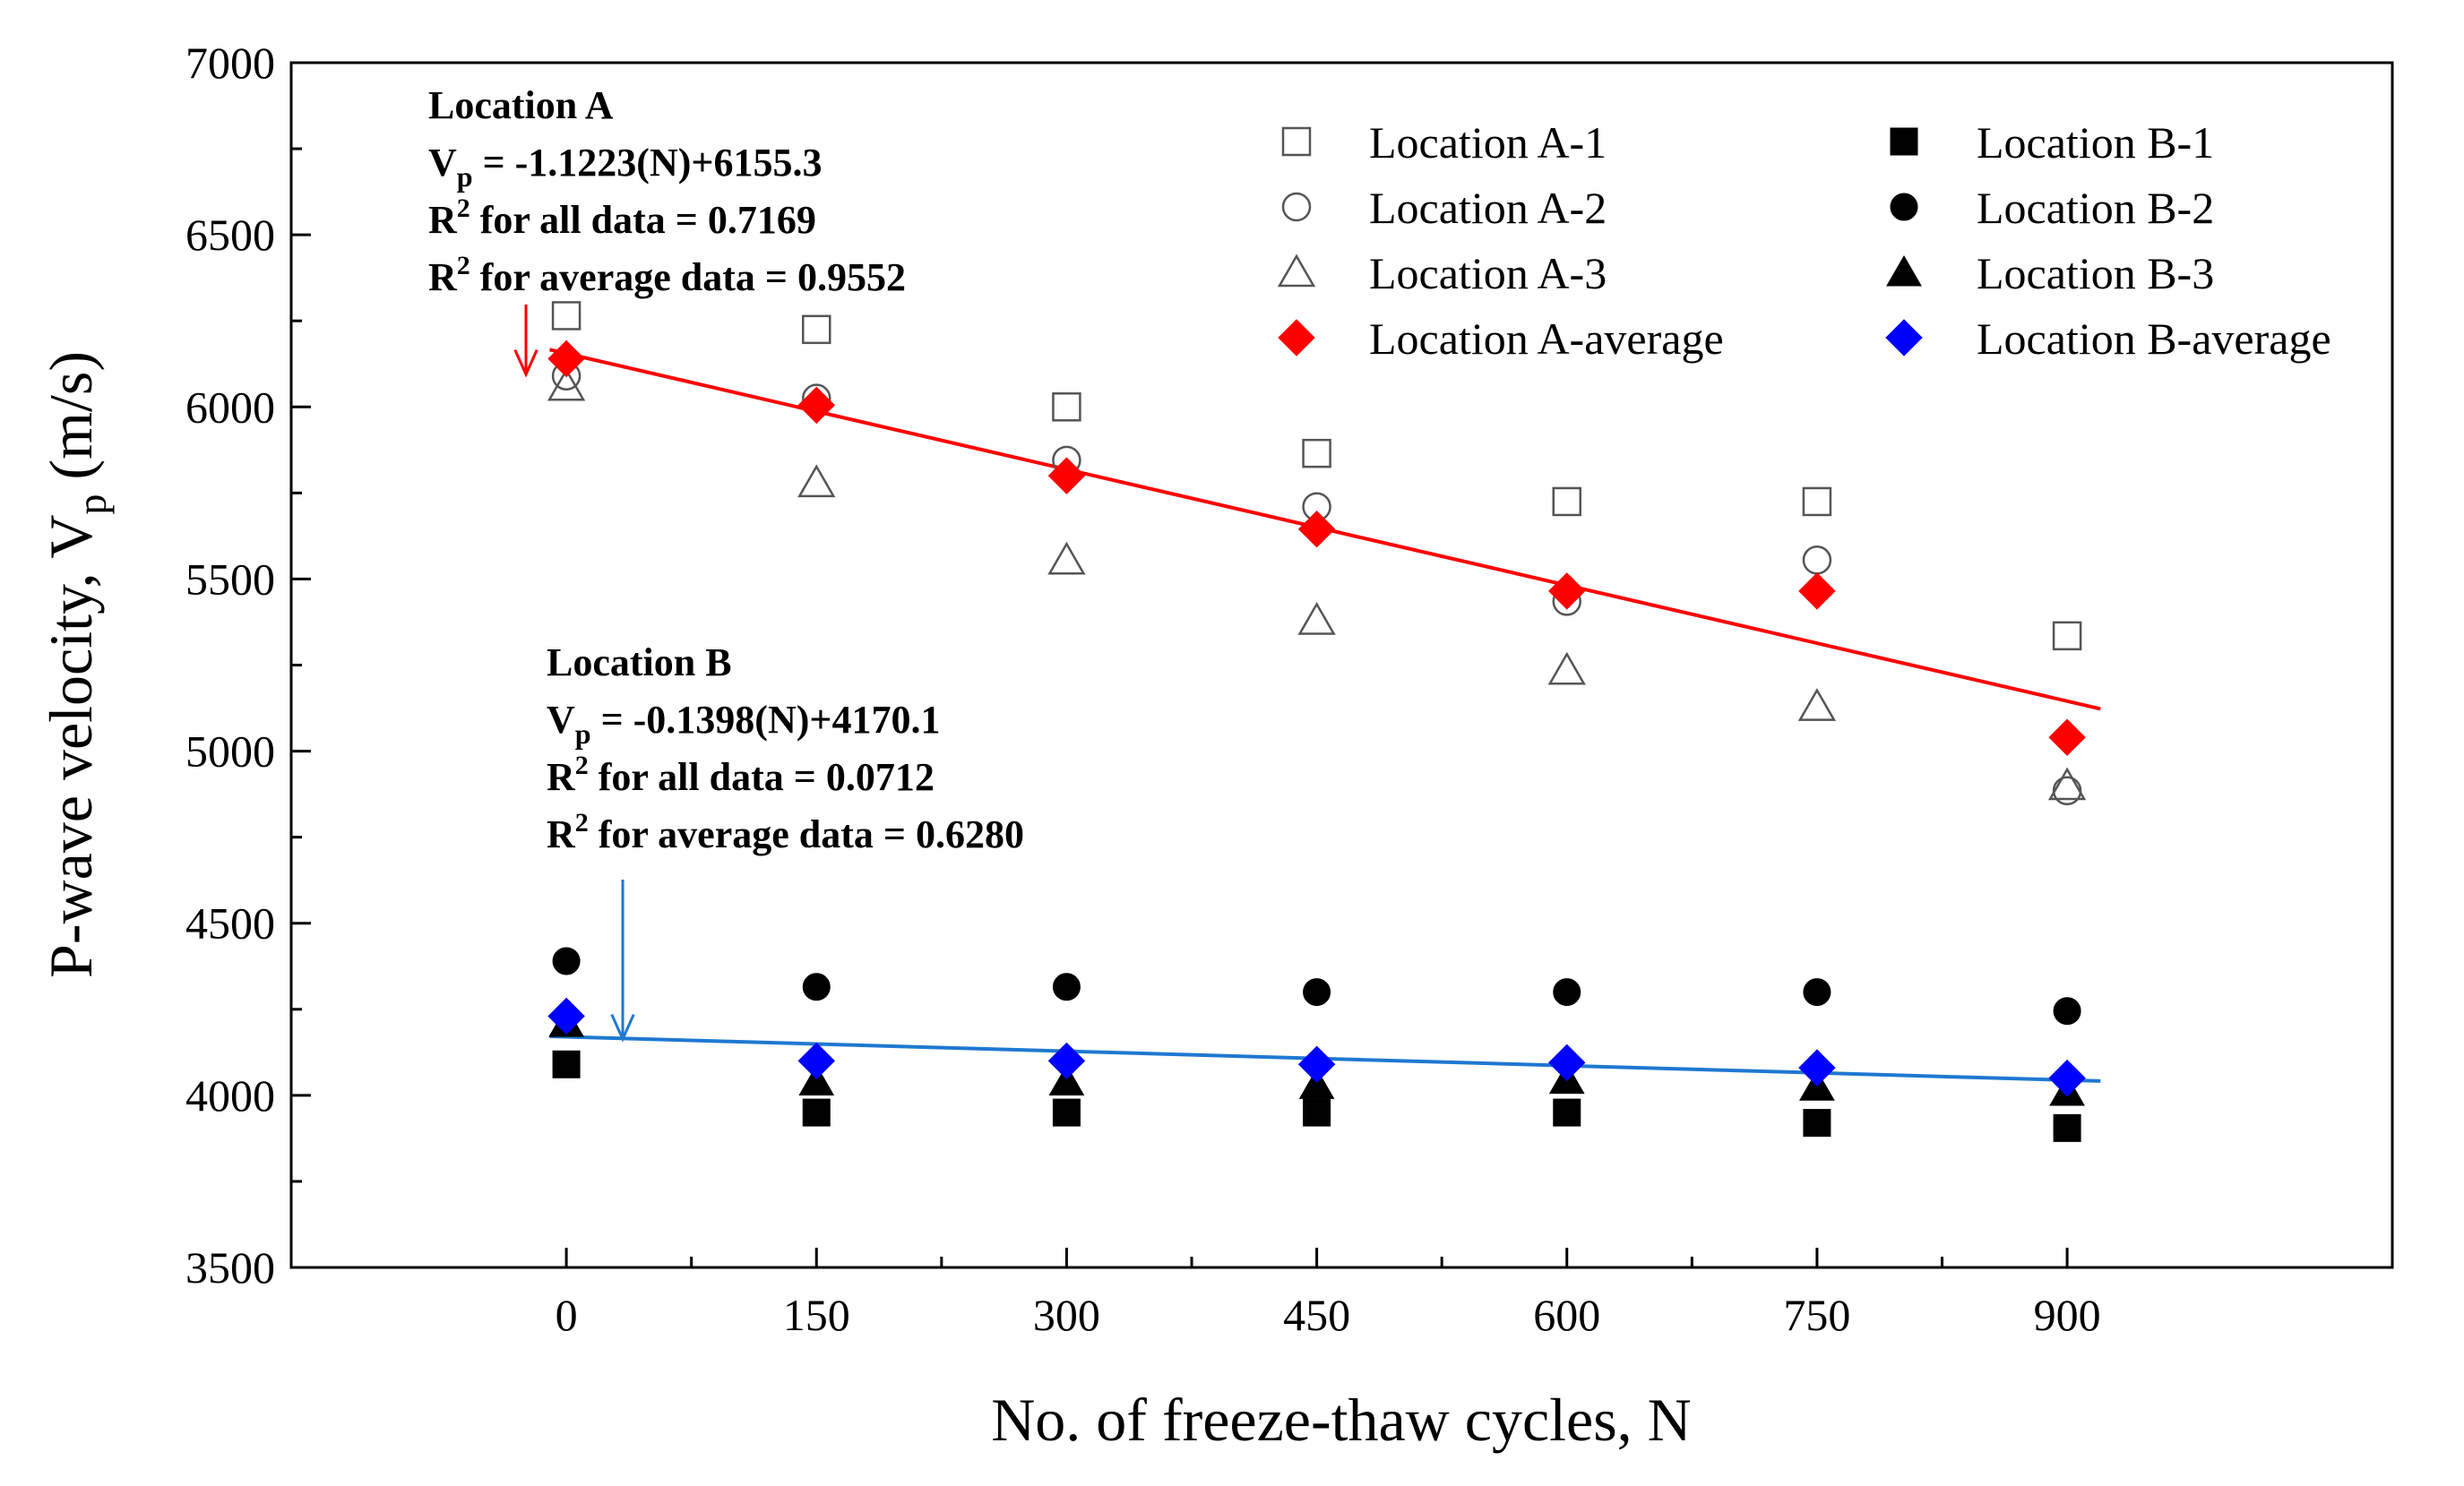  Describe the element at coordinates (526, 363) in the screenshot. I see `arrow-a-head` at that location.